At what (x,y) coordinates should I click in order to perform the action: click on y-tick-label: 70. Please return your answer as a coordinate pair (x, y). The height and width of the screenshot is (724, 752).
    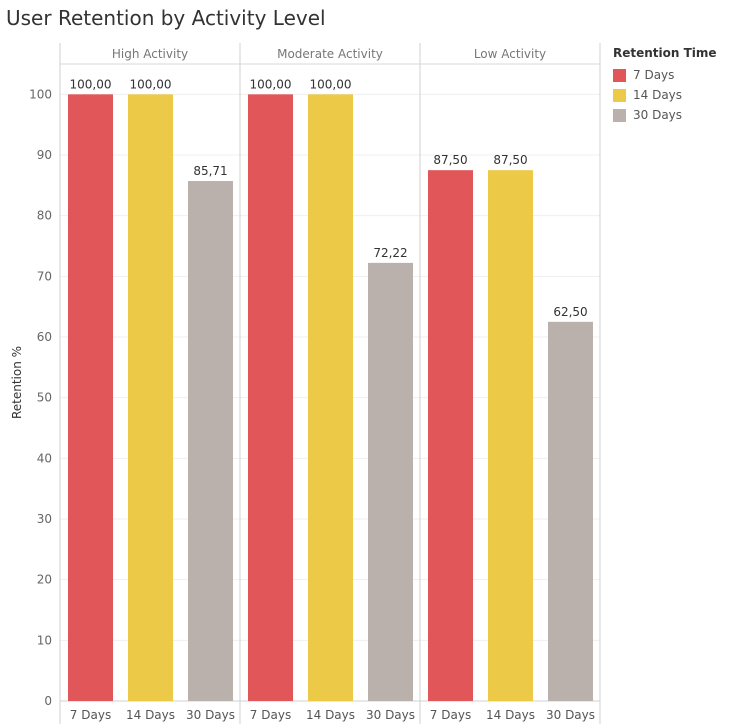
    Looking at the image, I should click on (44, 276).